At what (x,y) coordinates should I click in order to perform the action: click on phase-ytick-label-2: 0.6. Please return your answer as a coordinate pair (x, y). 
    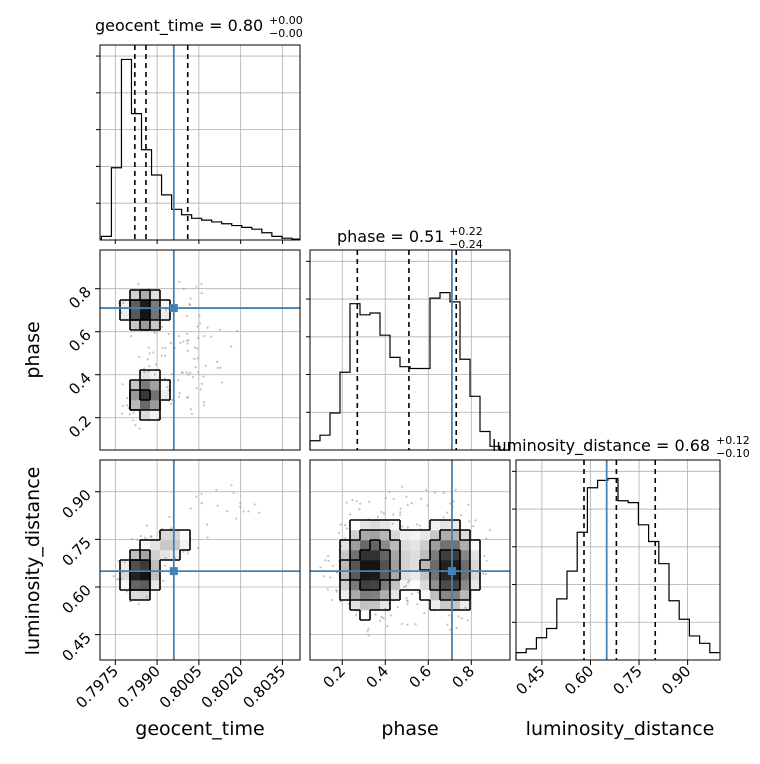
    Looking at the image, I should click on (80, 341).